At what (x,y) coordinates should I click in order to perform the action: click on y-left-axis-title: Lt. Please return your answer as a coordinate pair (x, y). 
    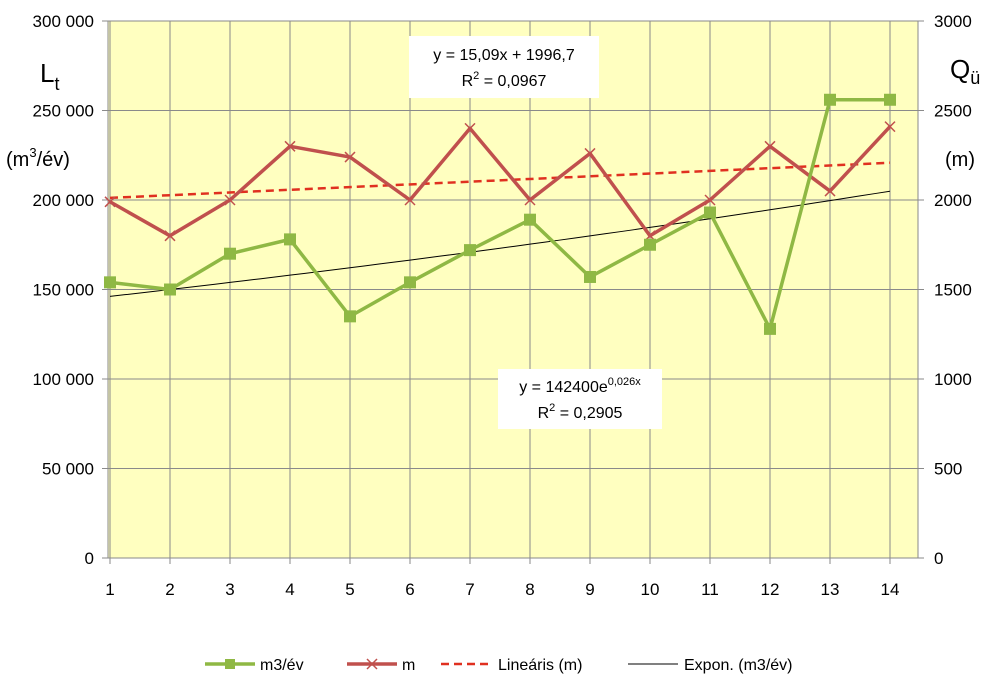
    Looking at the image, I should click on (49, 76).